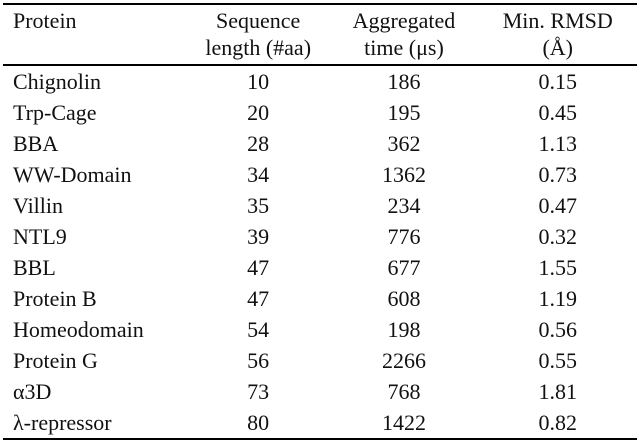 This screenshot has height=445, width=640. What do you see at coordinates (320, 298) in the screenshot?
I see `table-row: Protein B 47 608 1.19` at bounding box center [320, 298].